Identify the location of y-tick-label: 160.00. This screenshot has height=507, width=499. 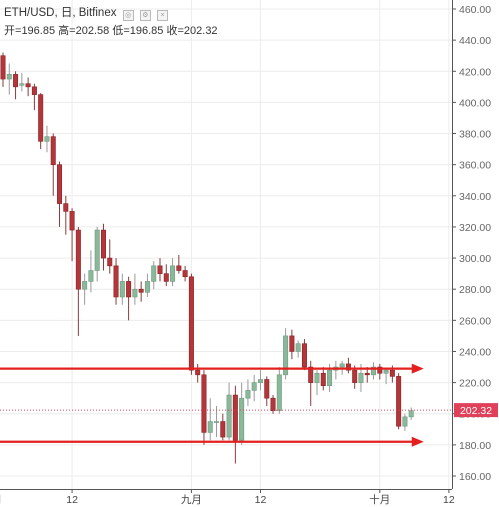
(475, 477).